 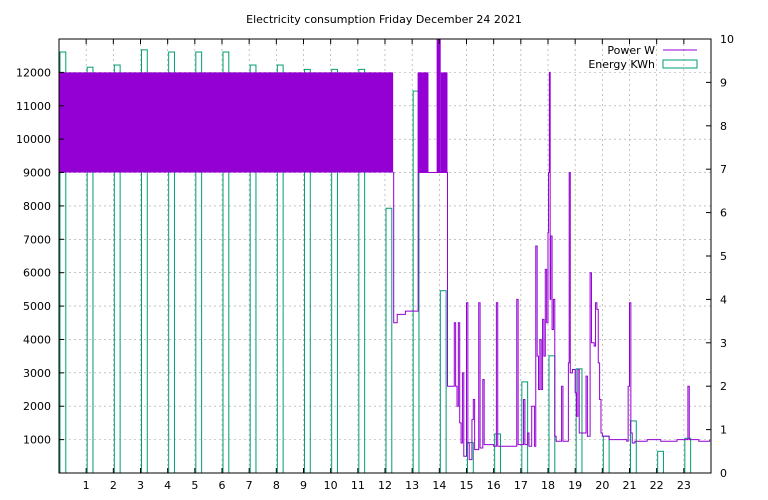 What do you see at coordinates (602, 485) in the screenshot?
I see `x-tick-label: 20` at bounding box center [602, 485].